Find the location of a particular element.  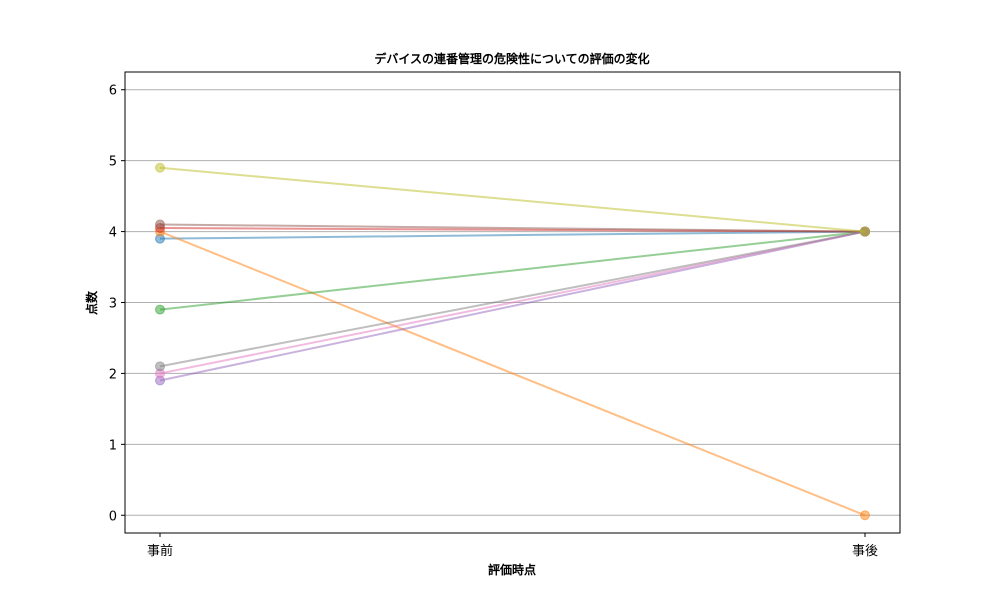

x-axis-label: 評価時点 is located at coordinates (512, 569).